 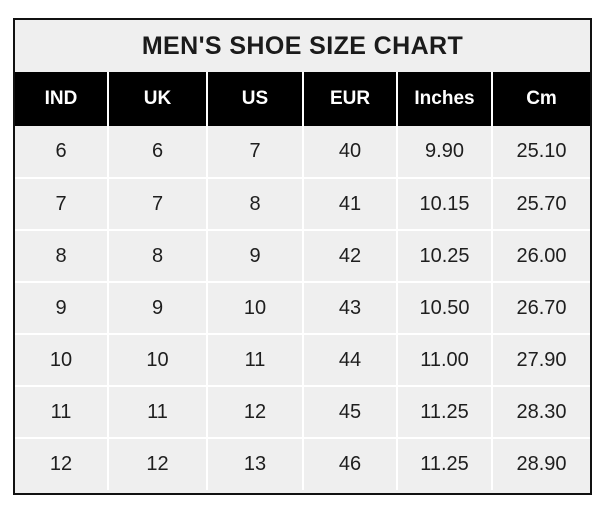 What do you see at coordinates (61, 99) in the screenshot?
I see `column-header-ind: IND` at bounding box center [61, 99].